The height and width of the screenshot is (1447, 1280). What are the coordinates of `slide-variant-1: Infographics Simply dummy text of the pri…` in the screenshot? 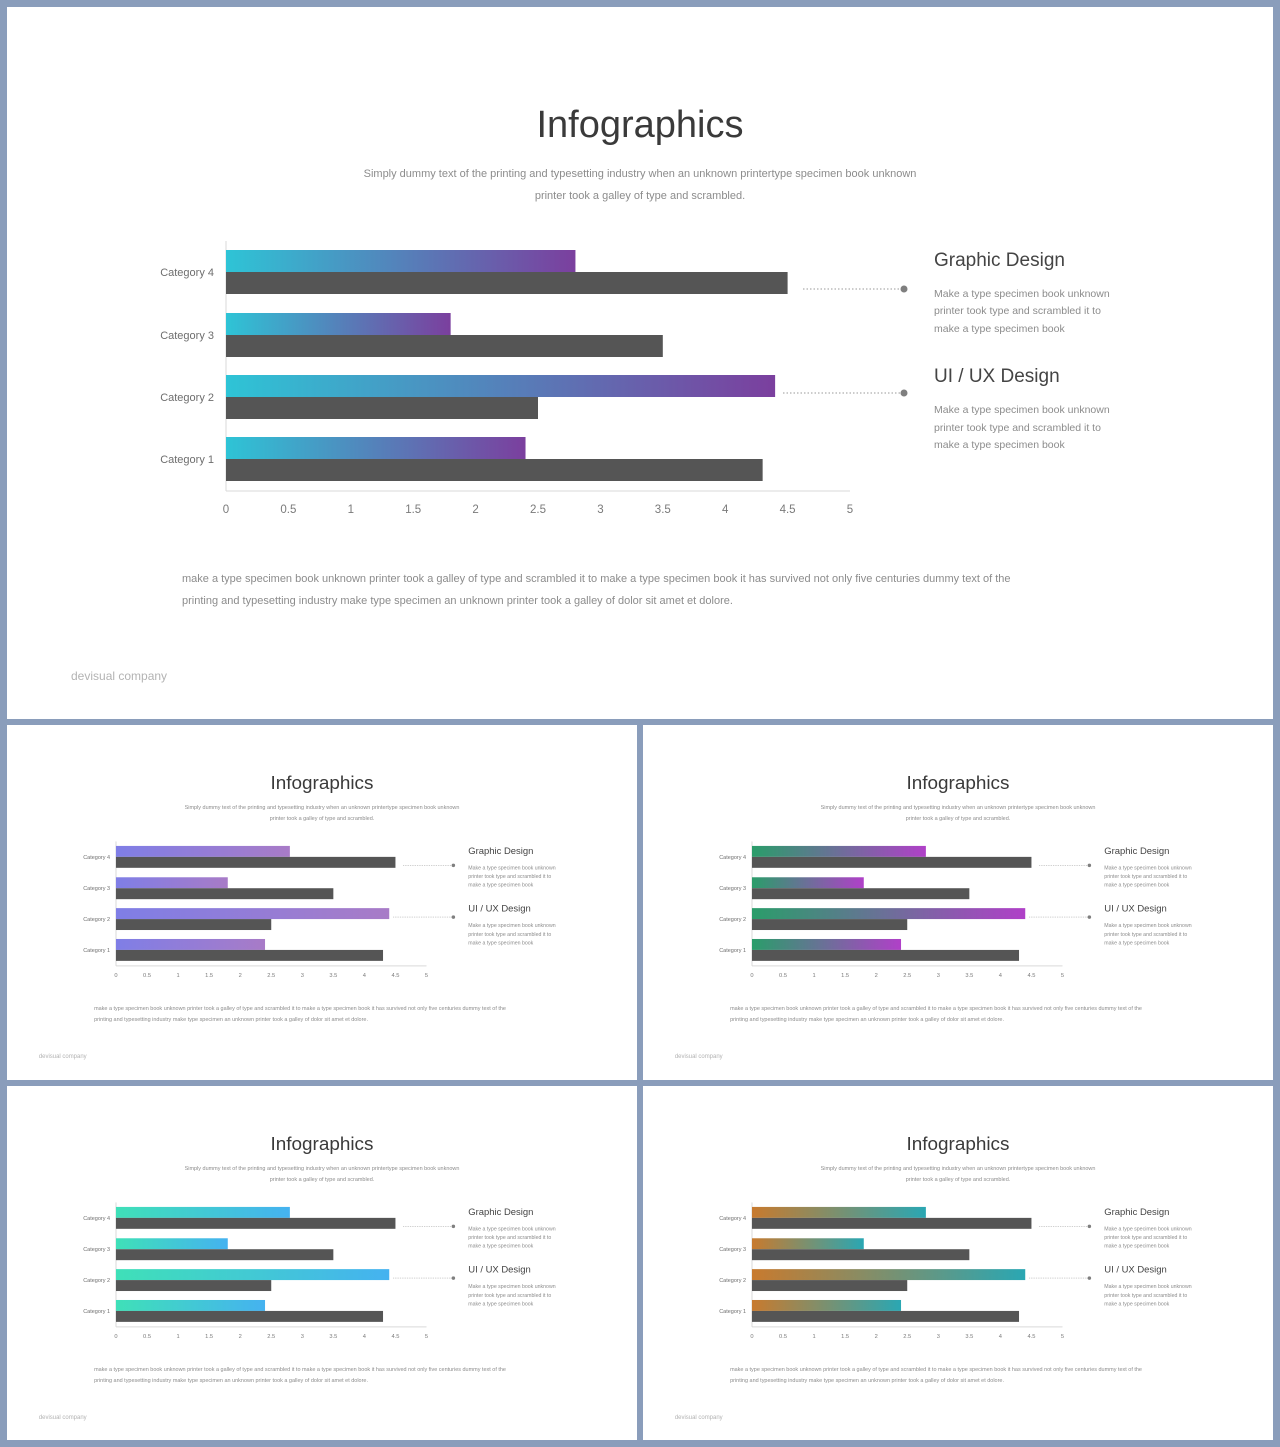 It's located at (322, 902).